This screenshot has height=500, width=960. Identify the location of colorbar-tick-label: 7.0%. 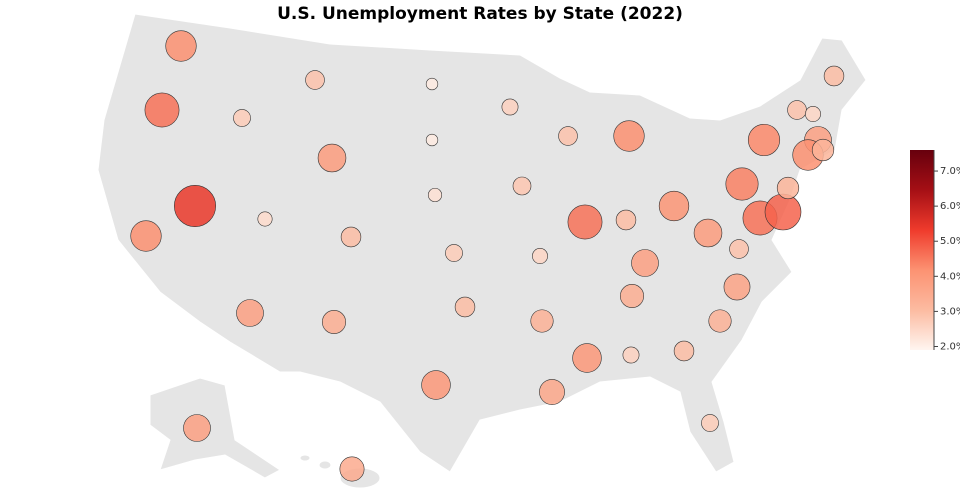
(950, 171).